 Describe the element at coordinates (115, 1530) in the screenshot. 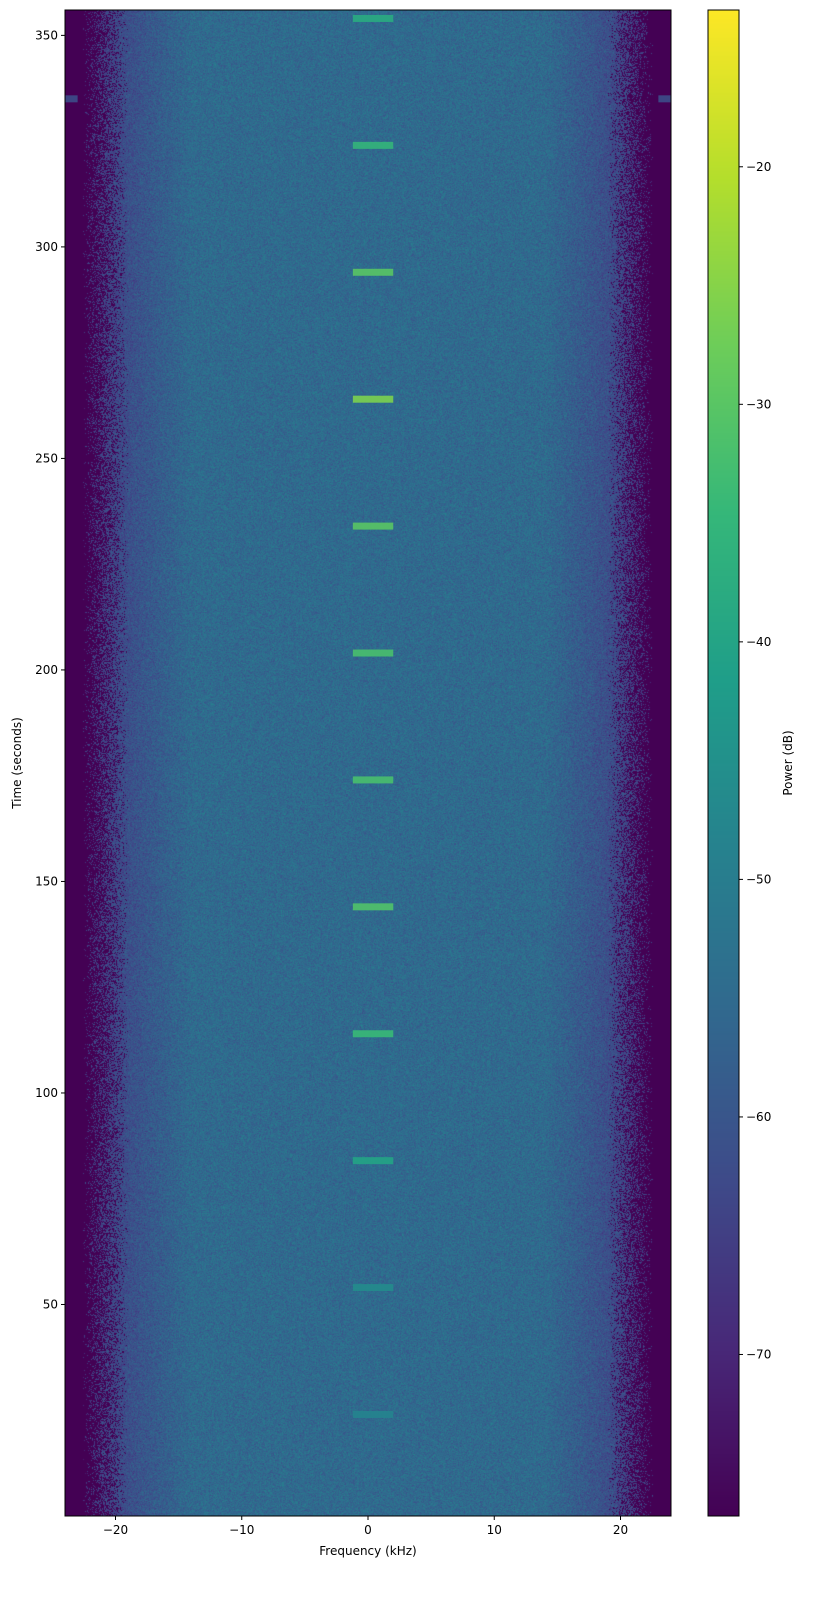

I see `x-tick-label: −20` at that location.